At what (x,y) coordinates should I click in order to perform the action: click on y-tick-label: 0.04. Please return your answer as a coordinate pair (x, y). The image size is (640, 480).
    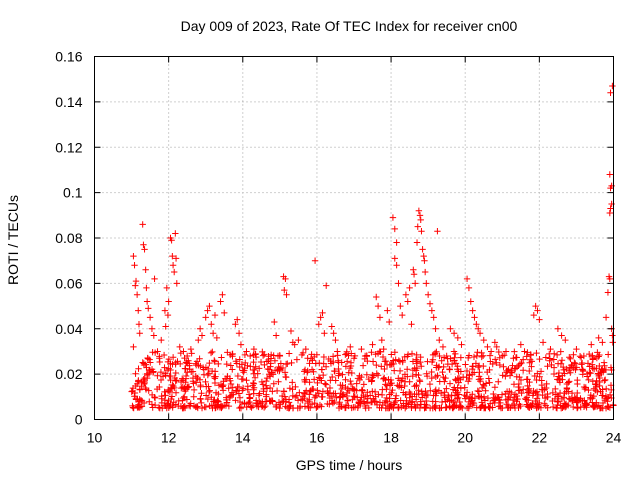
    Looking at the image, I should click on (68, 329).